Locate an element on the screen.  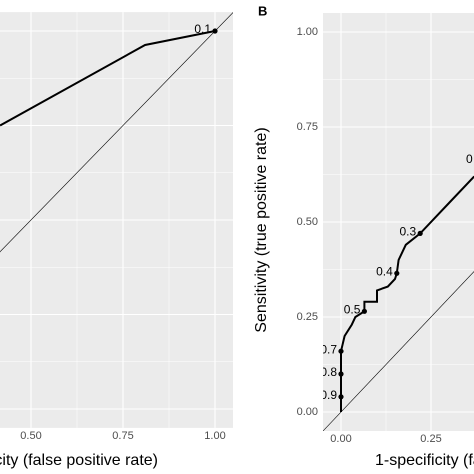
threshold-label: 0.1 is located at coordinates (202, 29).